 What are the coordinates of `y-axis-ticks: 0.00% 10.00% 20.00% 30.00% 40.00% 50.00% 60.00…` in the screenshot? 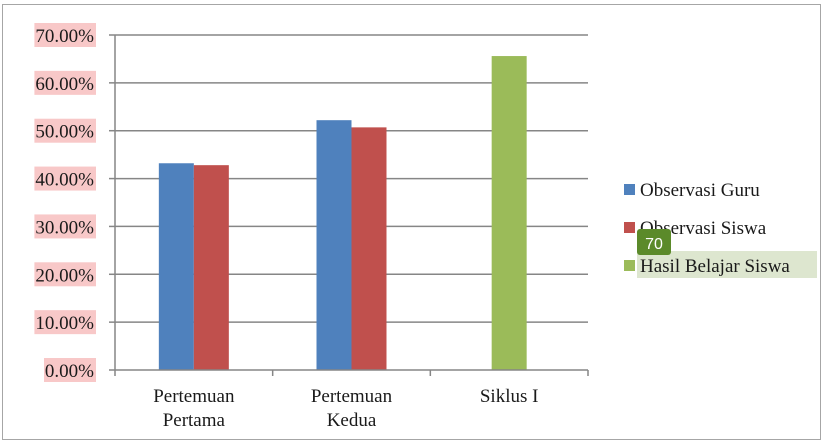 It's located at (74, 202).